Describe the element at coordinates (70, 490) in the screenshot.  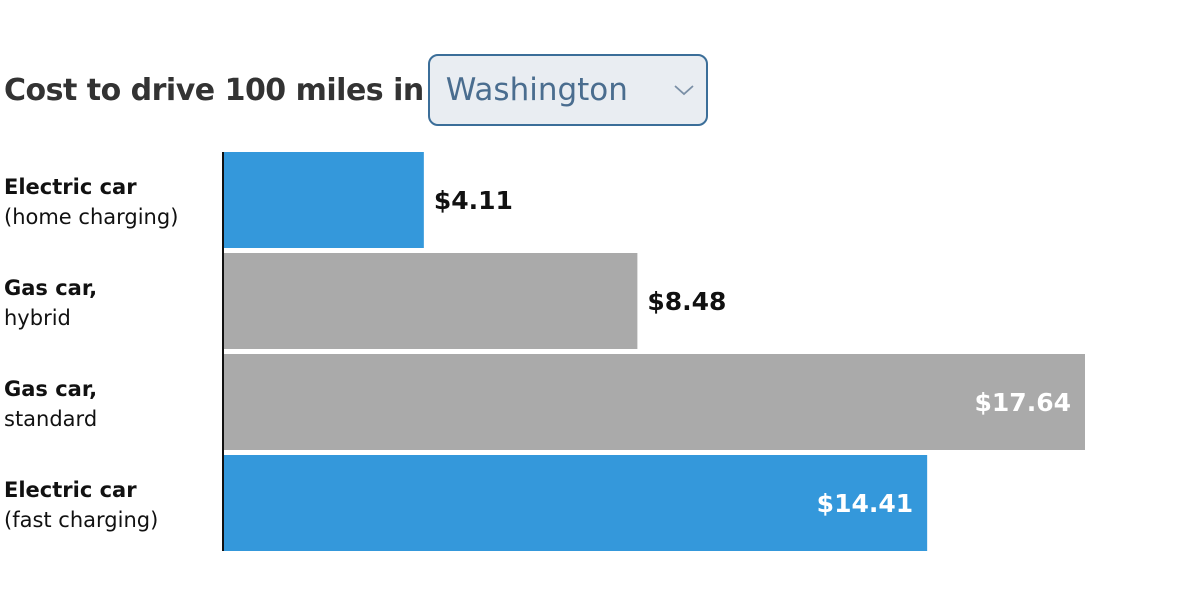
I see `category-label-4: Electric car` at that location.